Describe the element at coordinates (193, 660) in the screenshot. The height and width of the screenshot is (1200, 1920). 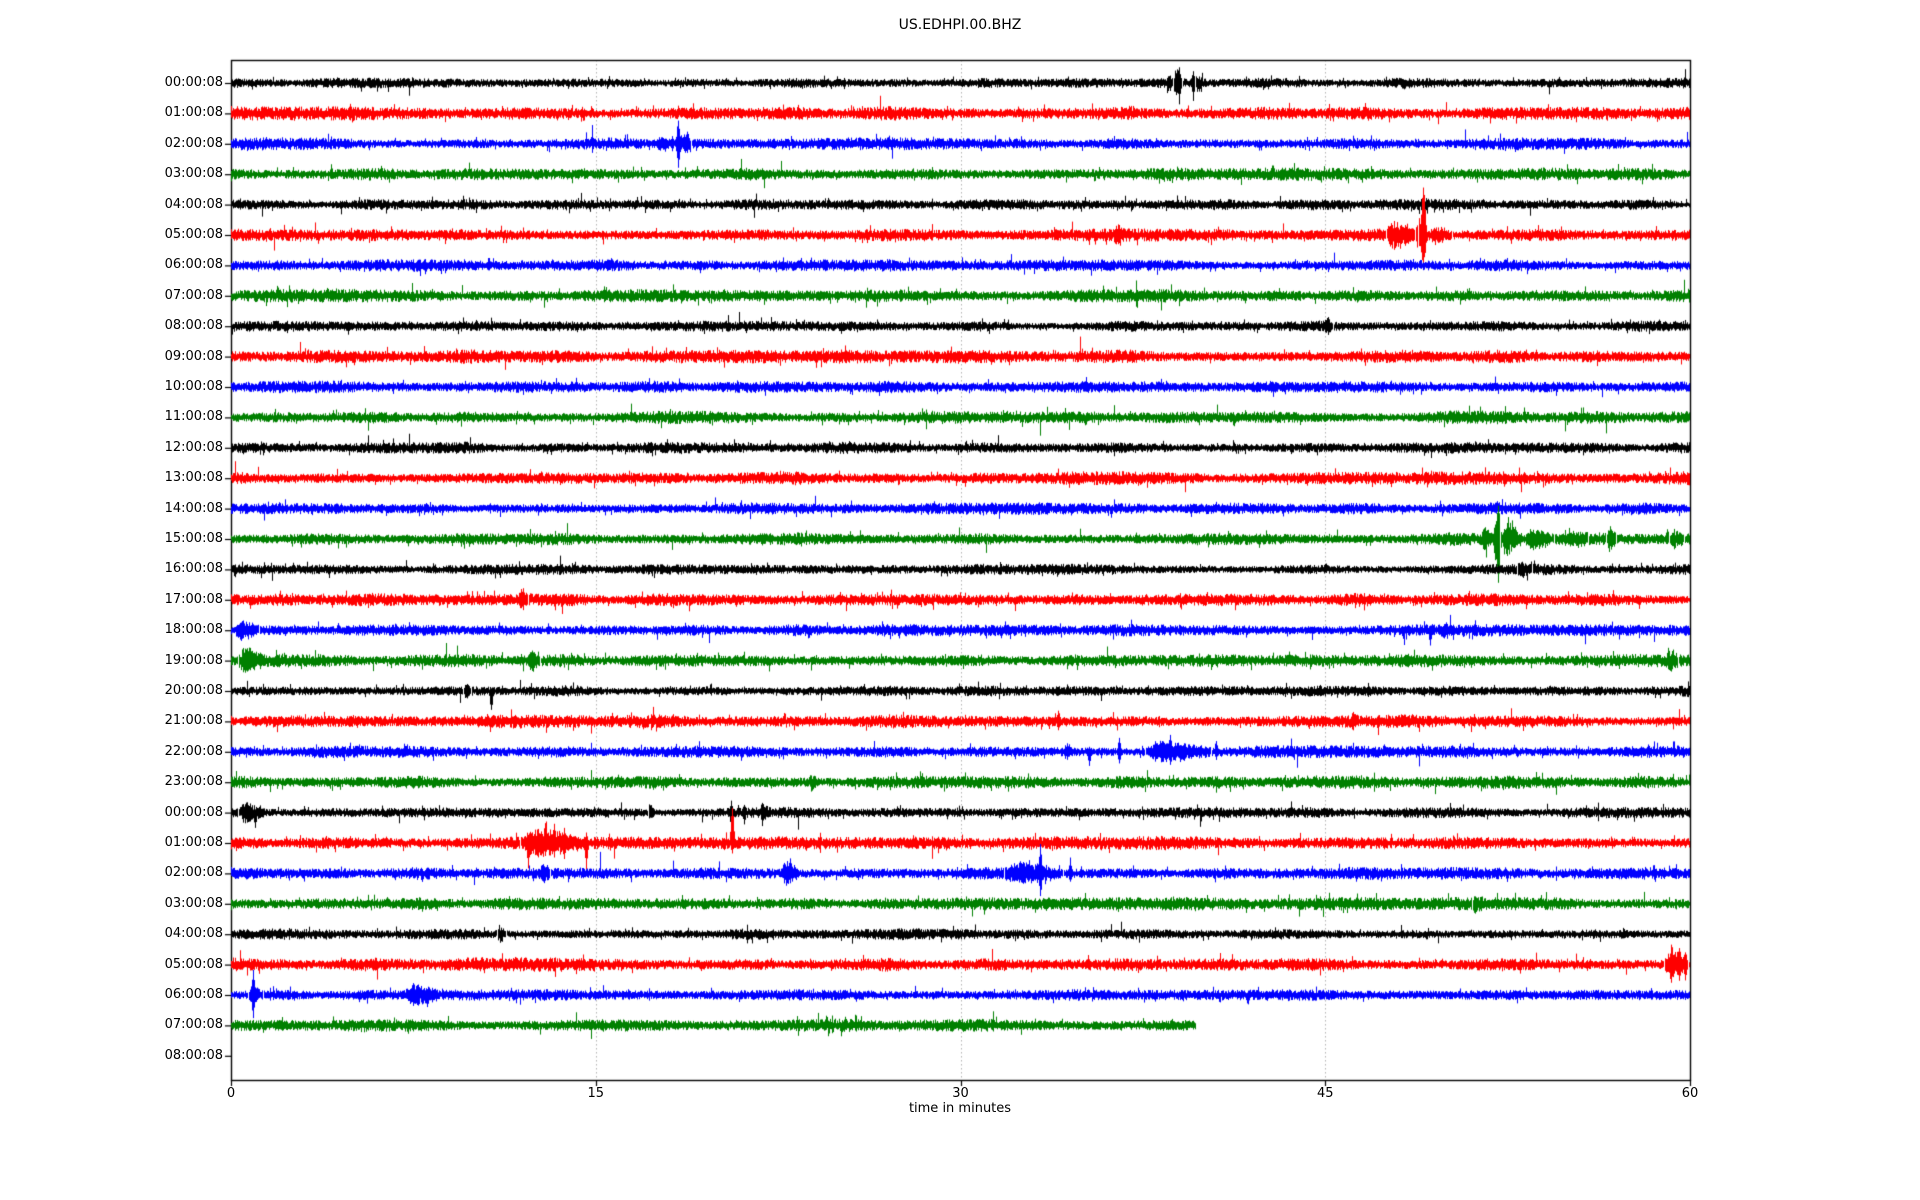
I see `y-tick-label: 19:00:08` at that location.